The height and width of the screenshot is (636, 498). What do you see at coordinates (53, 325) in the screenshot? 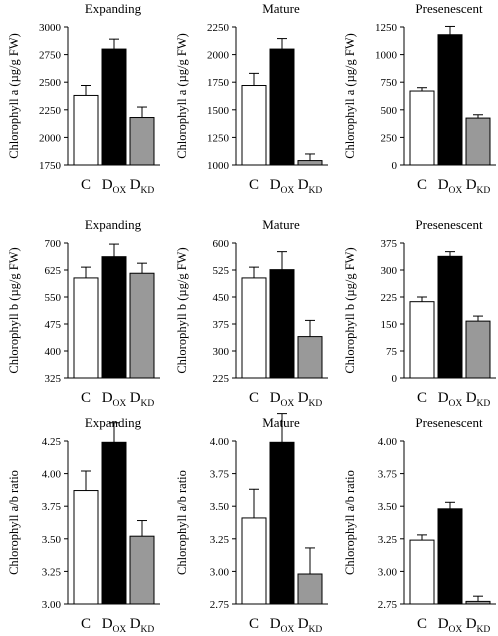
I see `y-tick-label: 475` at bounding box center [53, 325].